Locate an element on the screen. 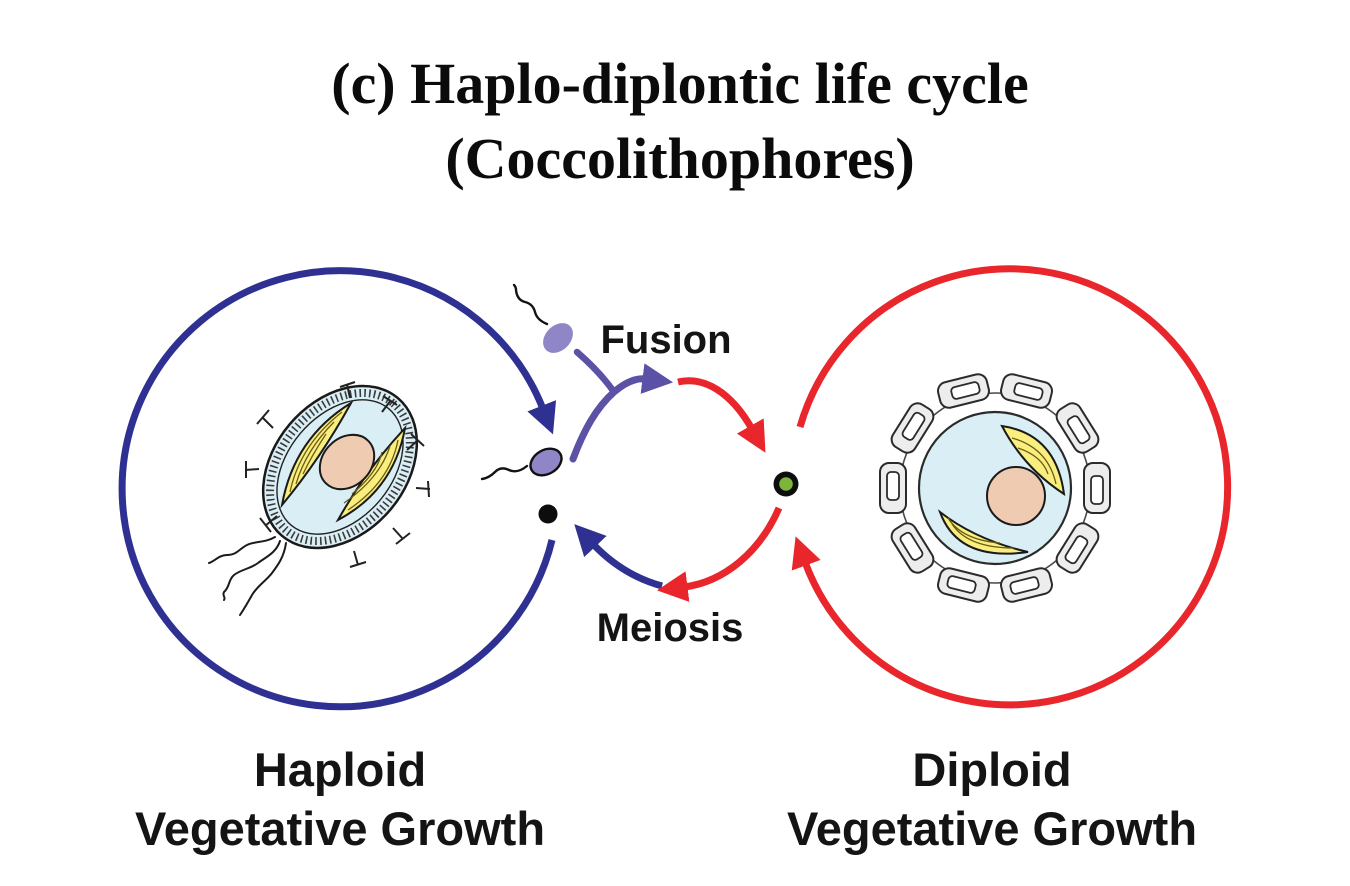 The width and height of the screenshot is (1350, 886). diploid-chloroplast-upper is located at coordinates (1033, 460).